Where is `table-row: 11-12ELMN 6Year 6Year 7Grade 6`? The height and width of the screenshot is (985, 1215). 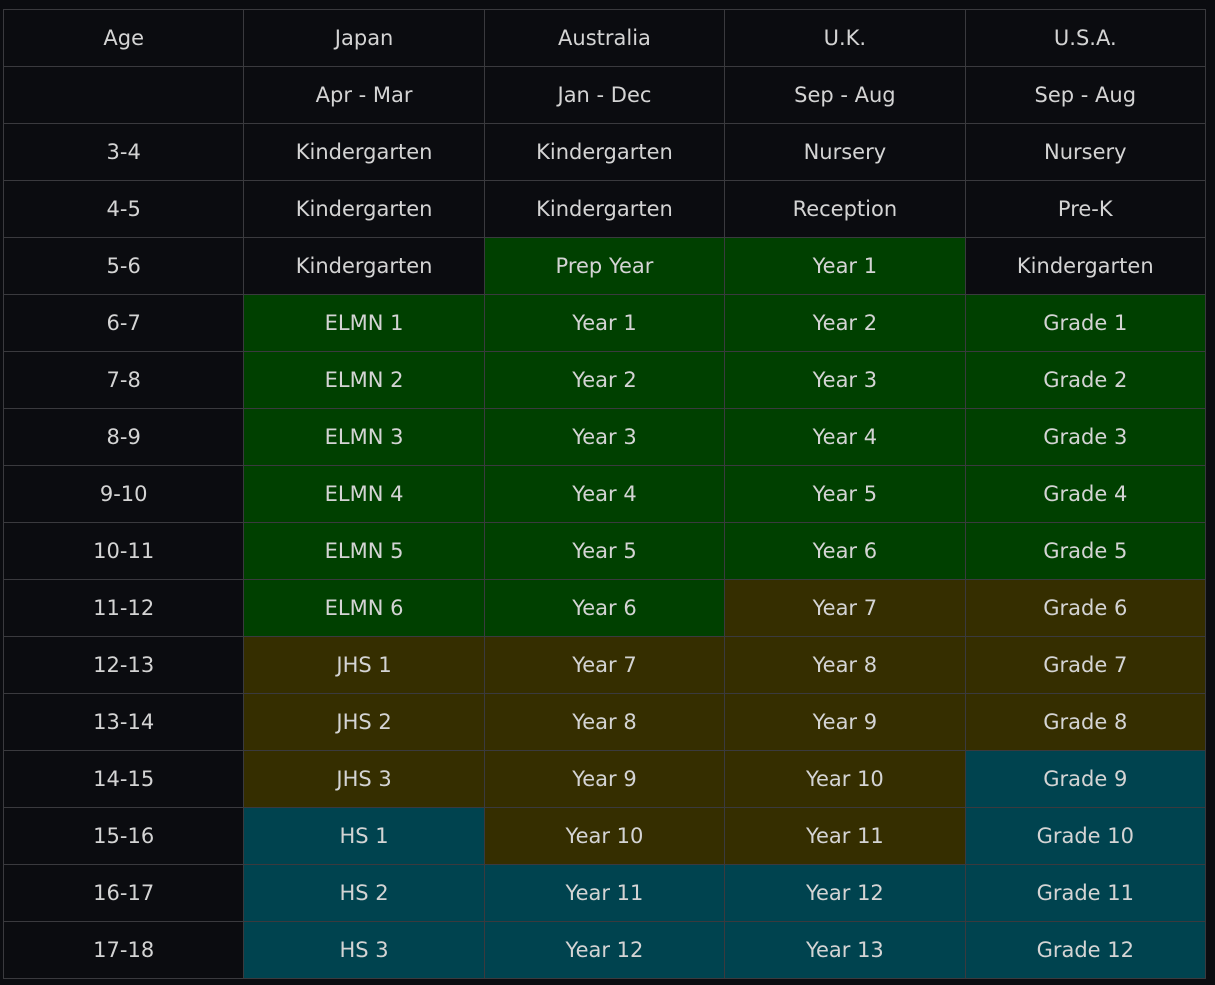 table-row: 11-12ELMN 6Year 6Year 7Grade 6 is located at coordinates (605, 608).